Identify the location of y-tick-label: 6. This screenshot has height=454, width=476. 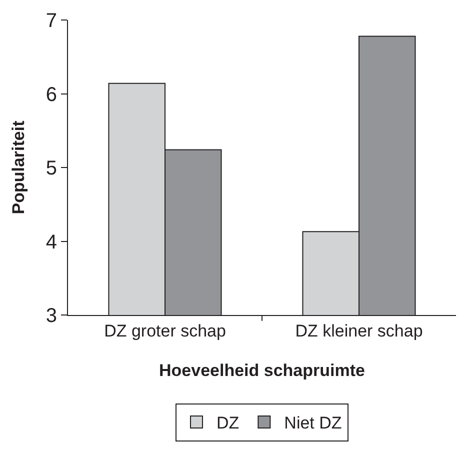
(51, 95).